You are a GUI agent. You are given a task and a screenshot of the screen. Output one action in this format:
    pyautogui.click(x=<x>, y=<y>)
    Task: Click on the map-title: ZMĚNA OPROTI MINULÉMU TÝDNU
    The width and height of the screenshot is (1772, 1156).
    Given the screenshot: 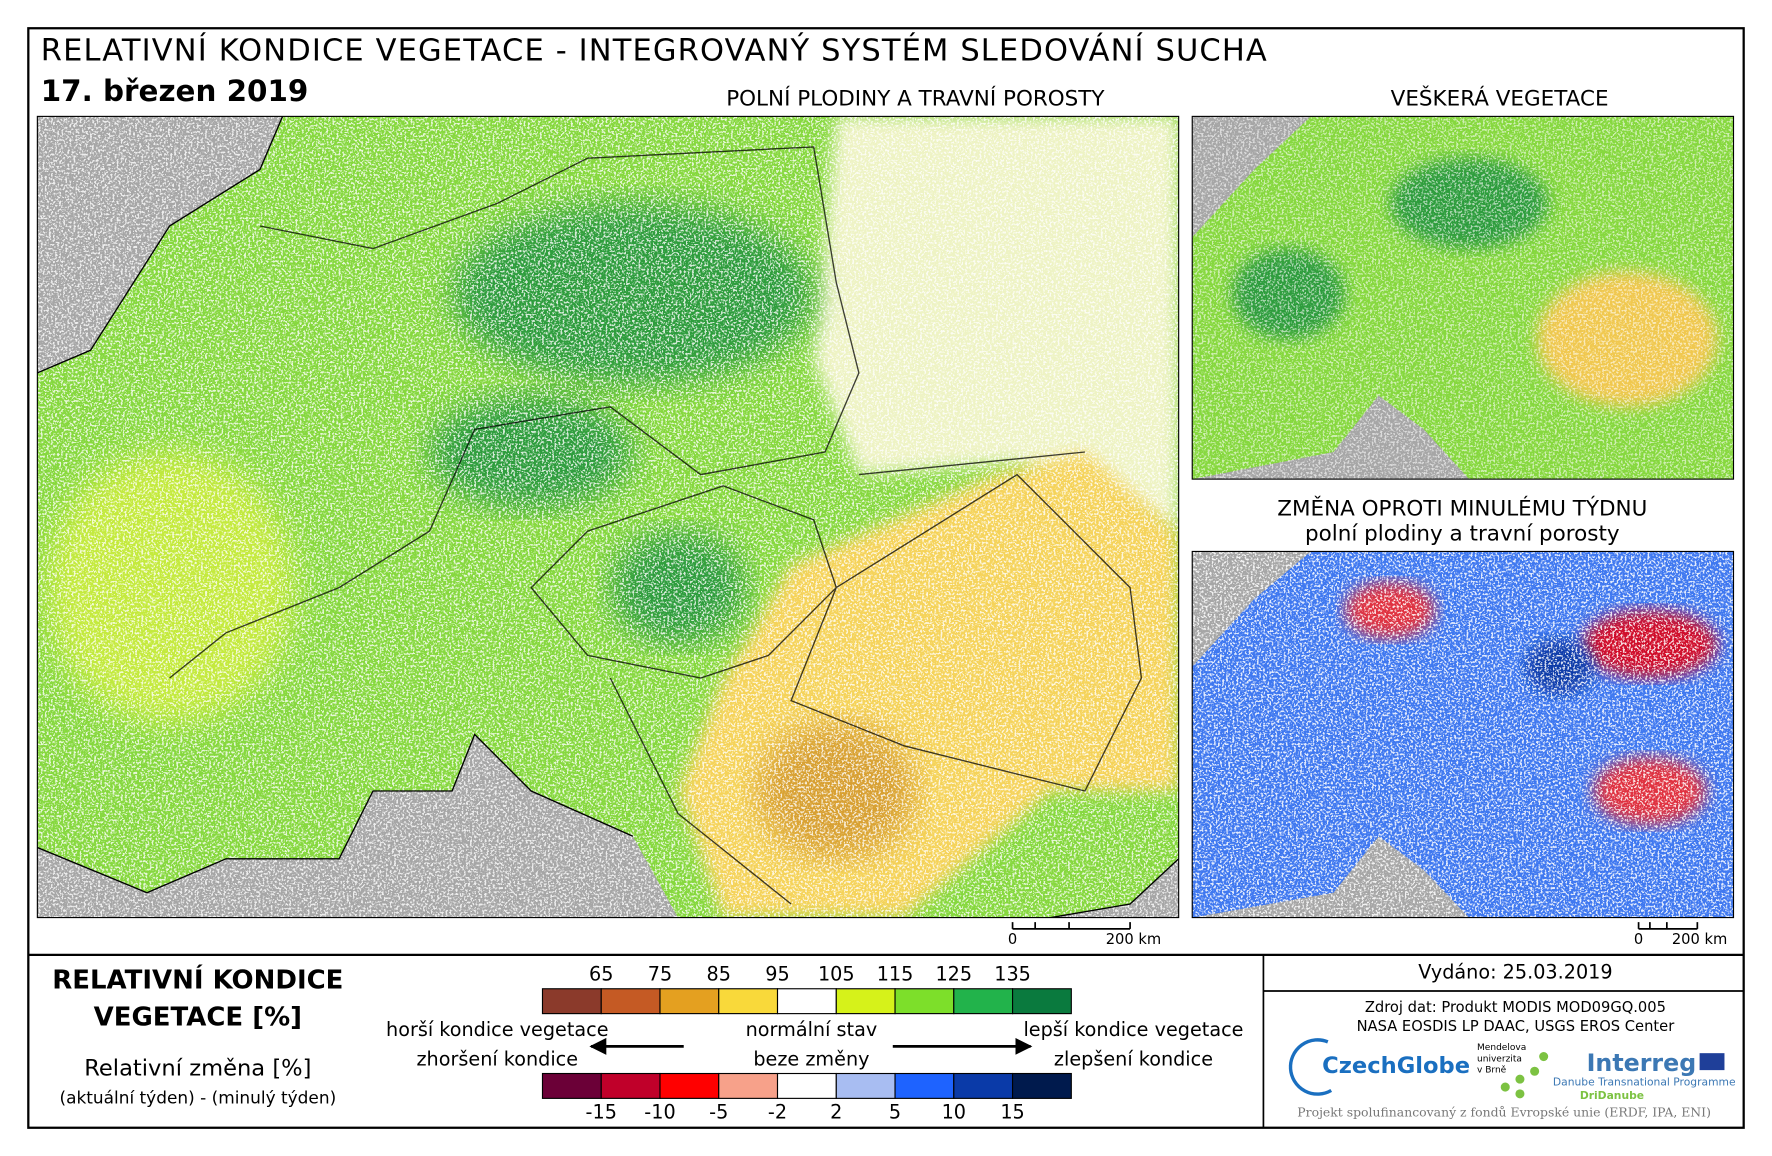 What is the action you would take?
    pyautogui.click(x=1462, y=509)
    